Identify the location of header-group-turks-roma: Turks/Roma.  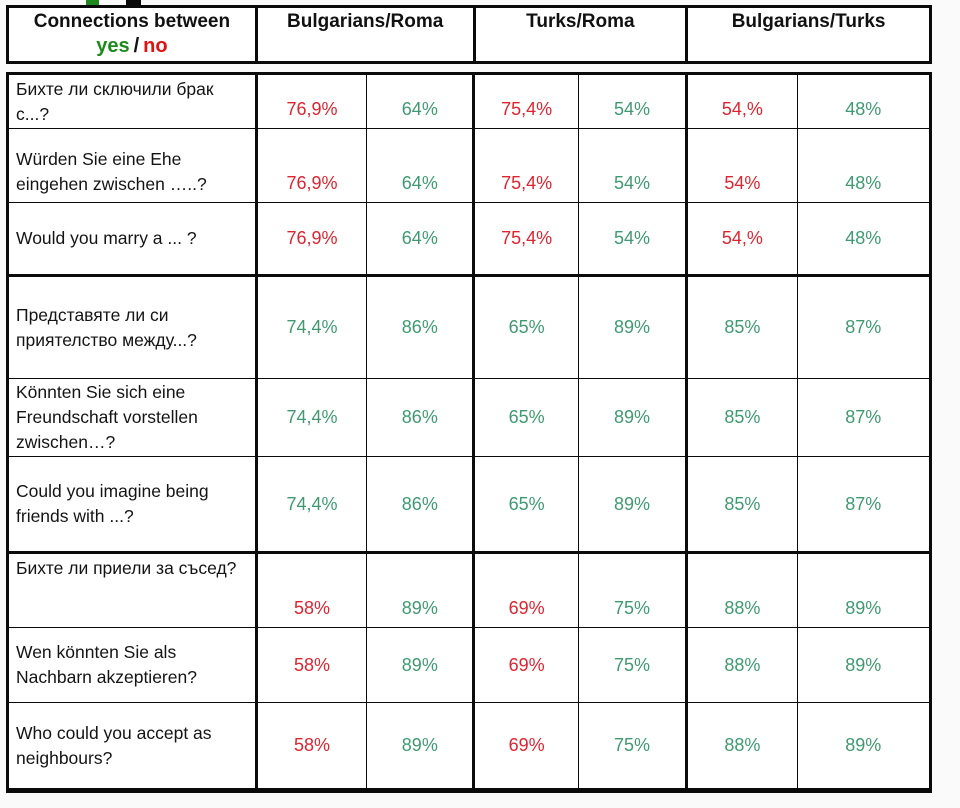
(579, 34).